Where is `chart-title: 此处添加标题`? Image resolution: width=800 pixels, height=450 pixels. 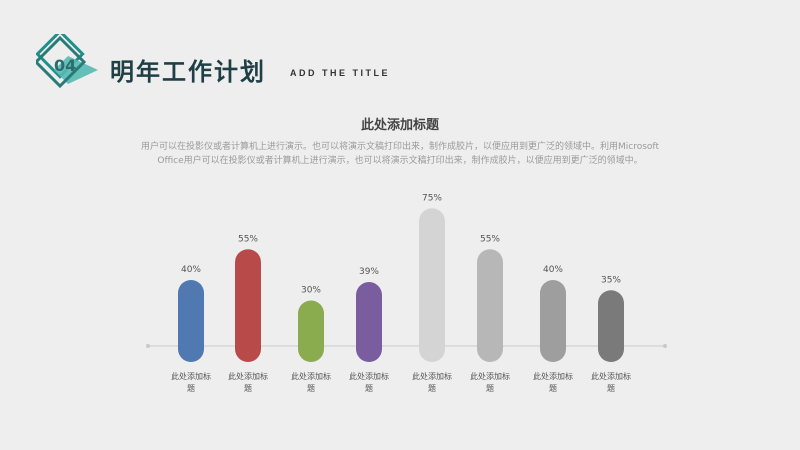
chart-title: 此处添加标题 is located at coordinates (399, 125).